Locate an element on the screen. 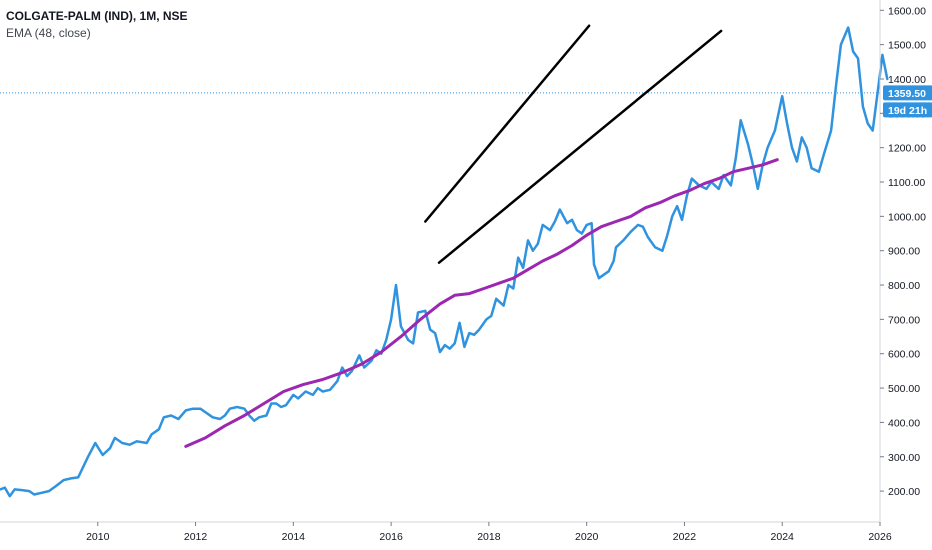 The image size is (932, 550). y-tick-label: 600.00 is located at coordinates (904, 355).